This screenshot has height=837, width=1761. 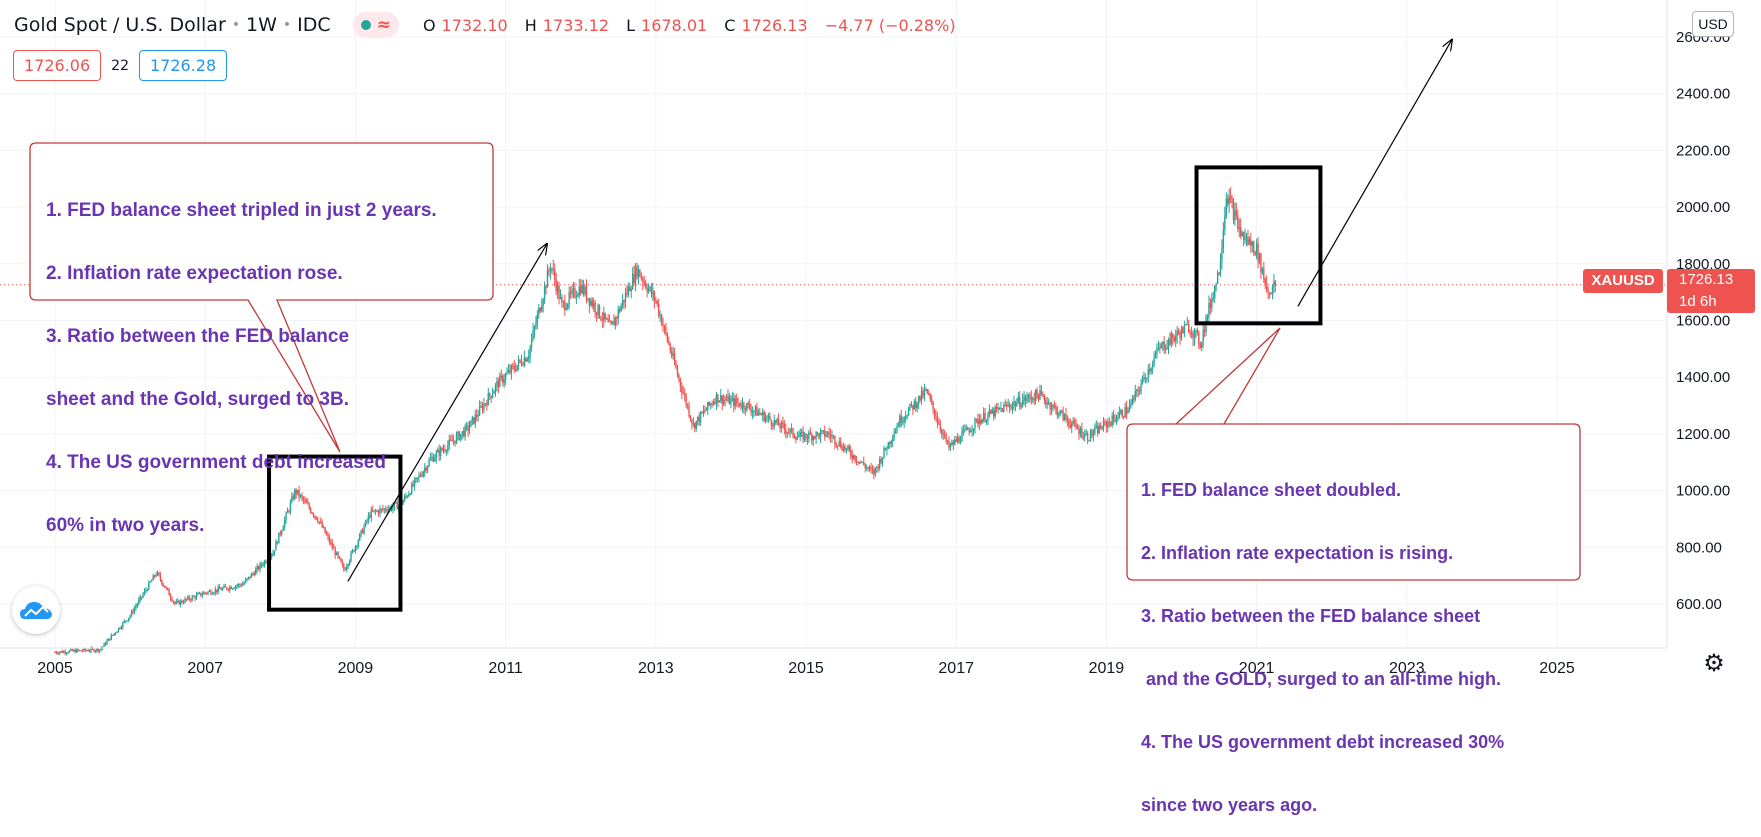 What do you see at coordinates (1713, 24) in the screenshot?
I see `currency-button: USD` at bounding box center [1713, 24].